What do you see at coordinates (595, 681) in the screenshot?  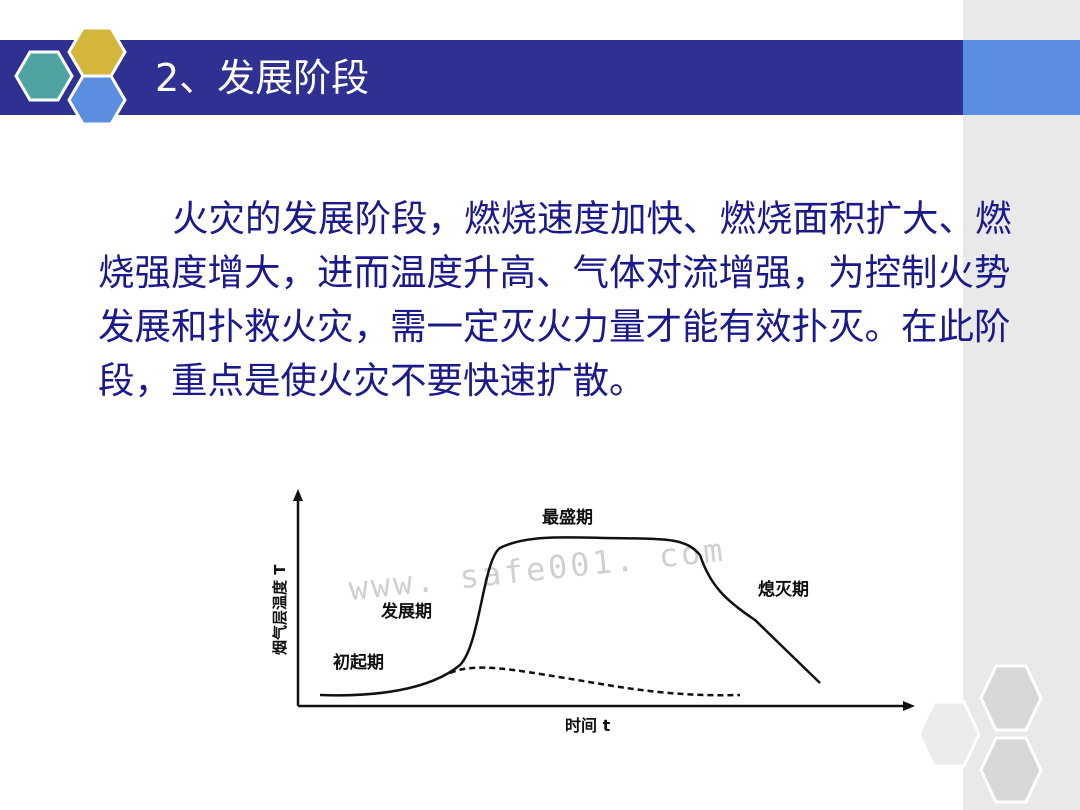 I see `dashed-temperature-curve` at bounding box center [595, 681].